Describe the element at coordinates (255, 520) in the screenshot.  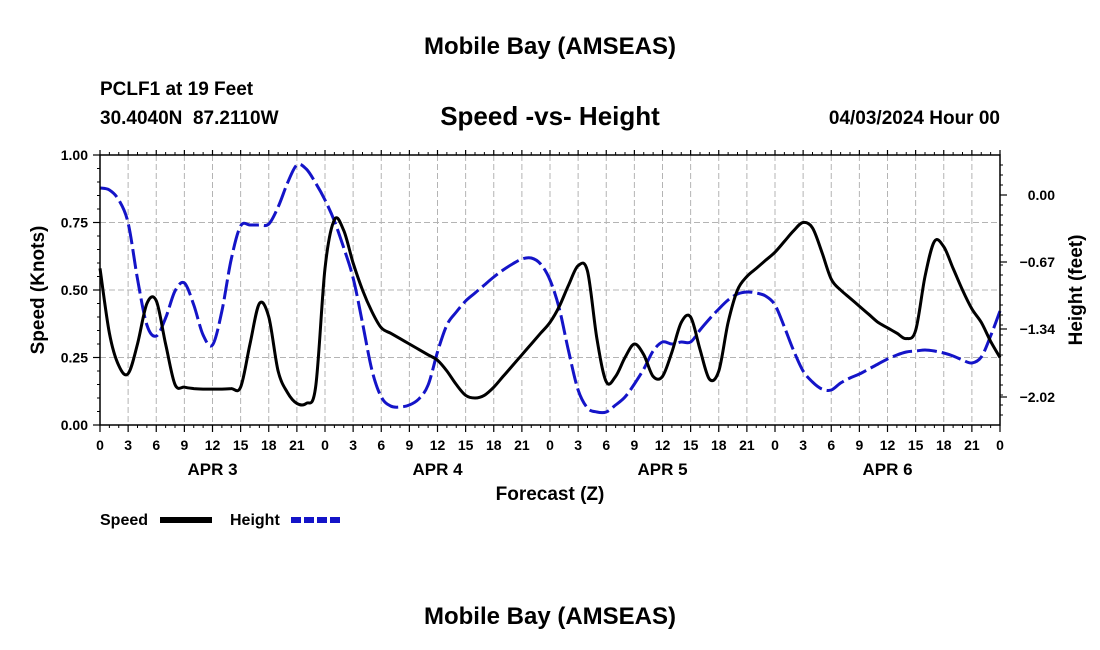
I see `legend-height-label: Height` at that location.